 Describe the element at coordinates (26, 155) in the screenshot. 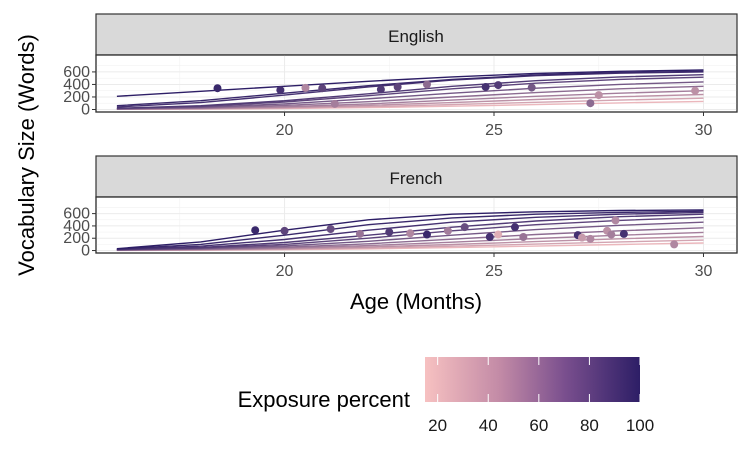

I see `y-axis-title: Vocabulary Size (Words)` at that location.